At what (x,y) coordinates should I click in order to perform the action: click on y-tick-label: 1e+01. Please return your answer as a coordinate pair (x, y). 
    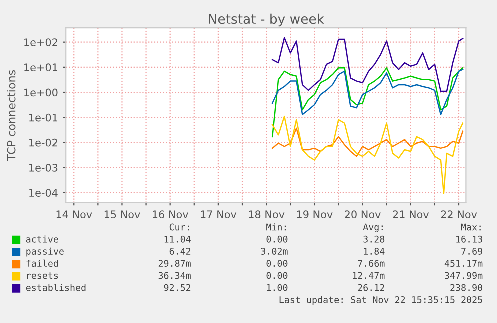
    Looking at the image, I should click on (41, 68).